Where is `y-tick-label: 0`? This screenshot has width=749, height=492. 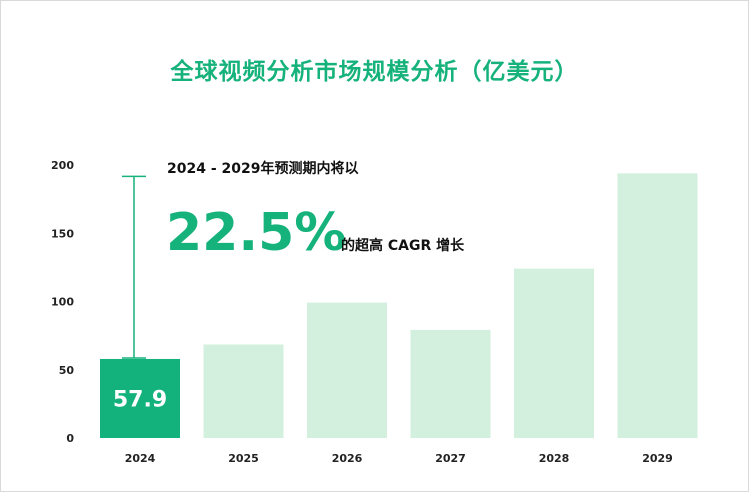 y-tick-label: 0 is located at coordinates (70, 438).